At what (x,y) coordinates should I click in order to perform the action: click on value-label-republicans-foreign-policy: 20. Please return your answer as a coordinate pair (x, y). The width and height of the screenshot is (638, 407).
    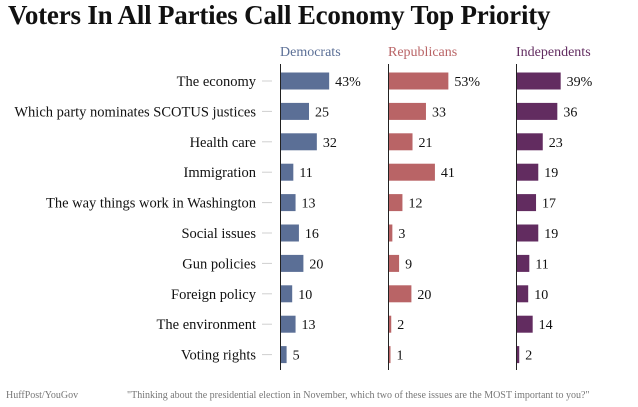
    Looking at the image, I should click on (424, 295).